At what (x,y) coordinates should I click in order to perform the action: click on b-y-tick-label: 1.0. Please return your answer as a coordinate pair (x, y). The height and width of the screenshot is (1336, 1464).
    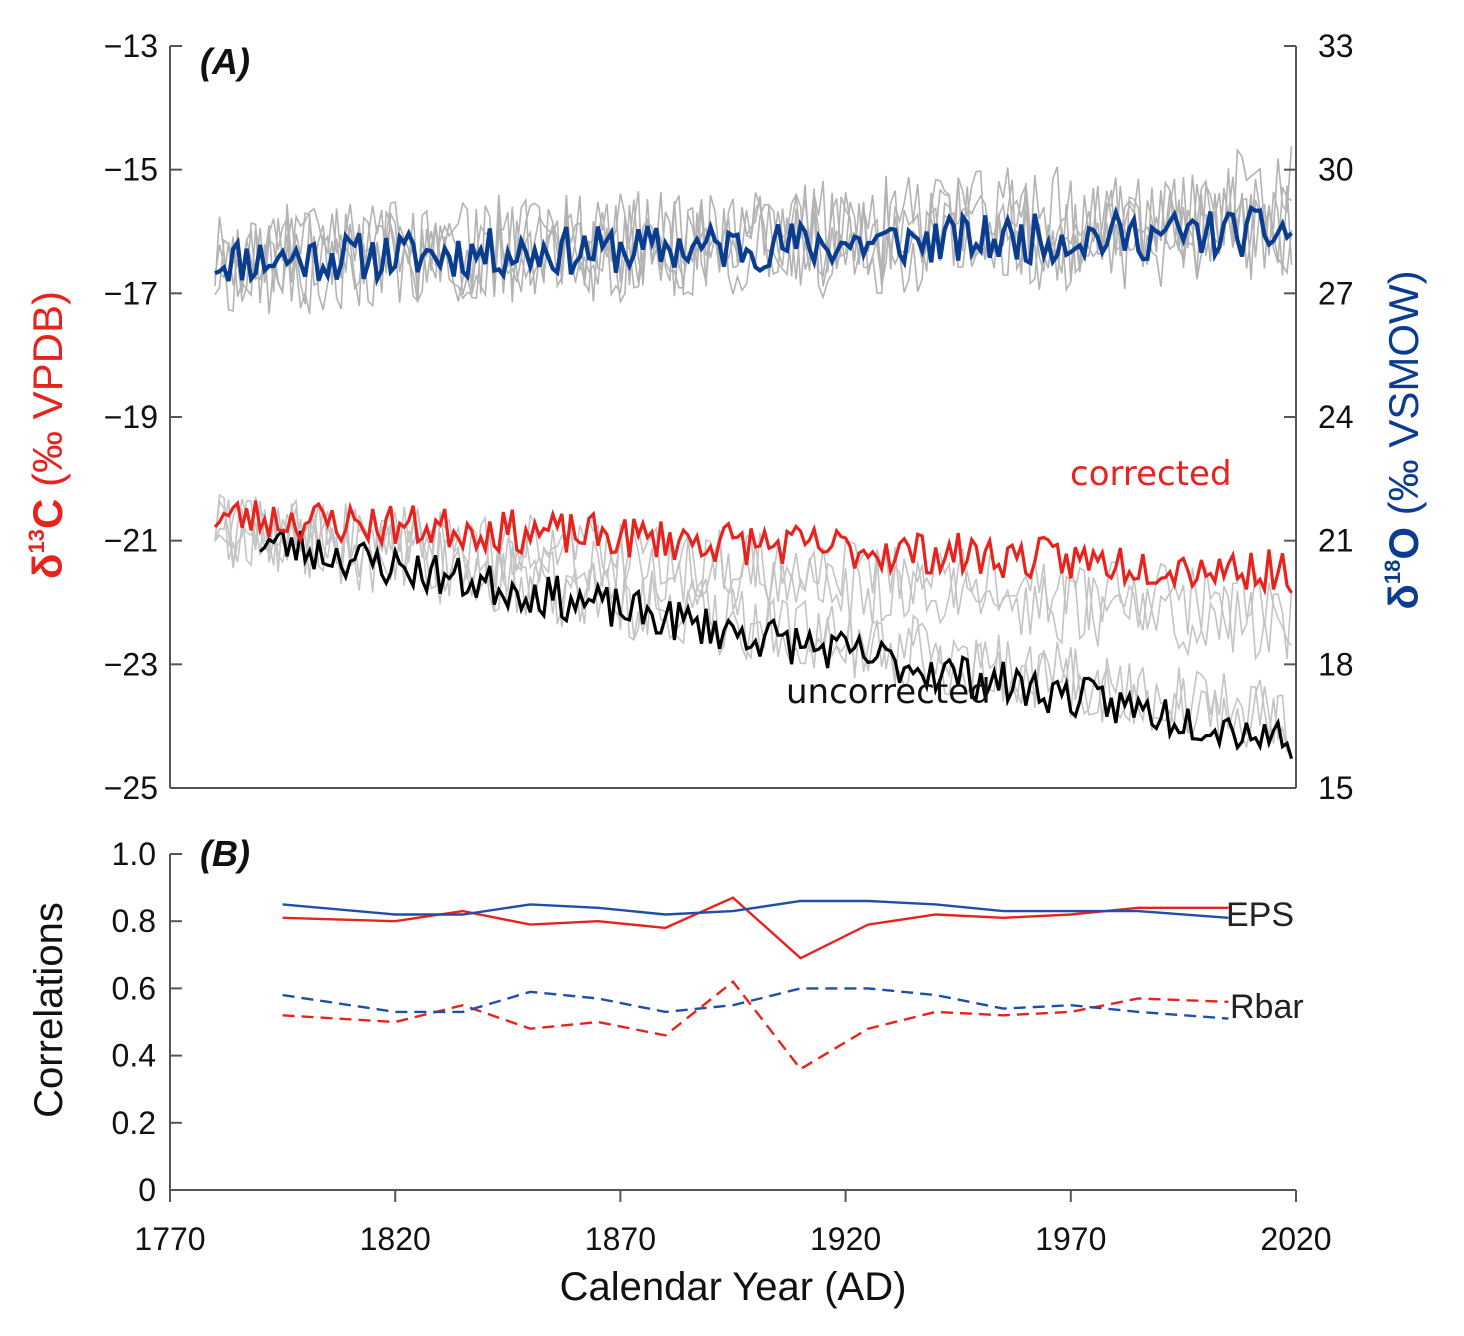
    Looking at the image, I should click on (134, 854).